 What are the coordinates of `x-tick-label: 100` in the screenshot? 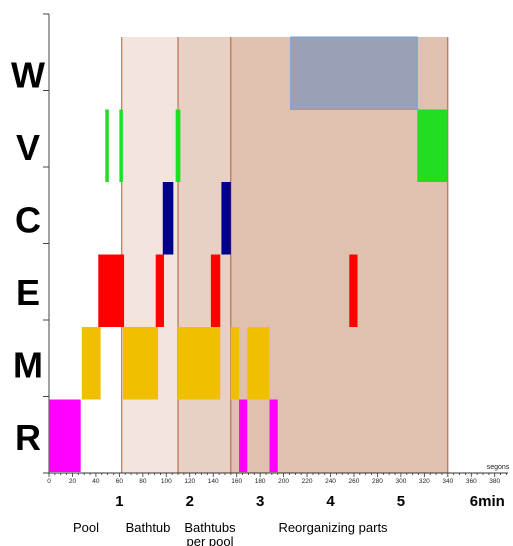 It's located at (166, 481).